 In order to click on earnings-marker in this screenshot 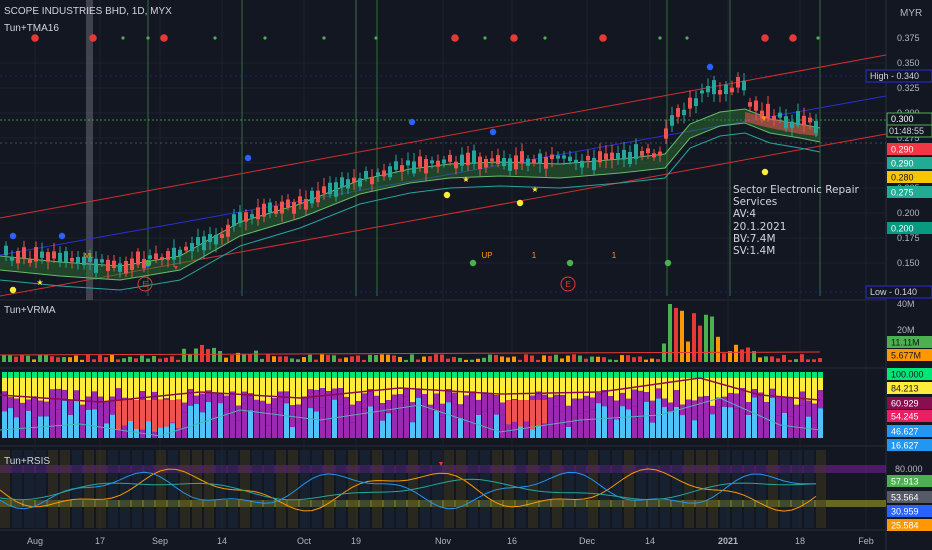, I will do `click(145, 284)`.